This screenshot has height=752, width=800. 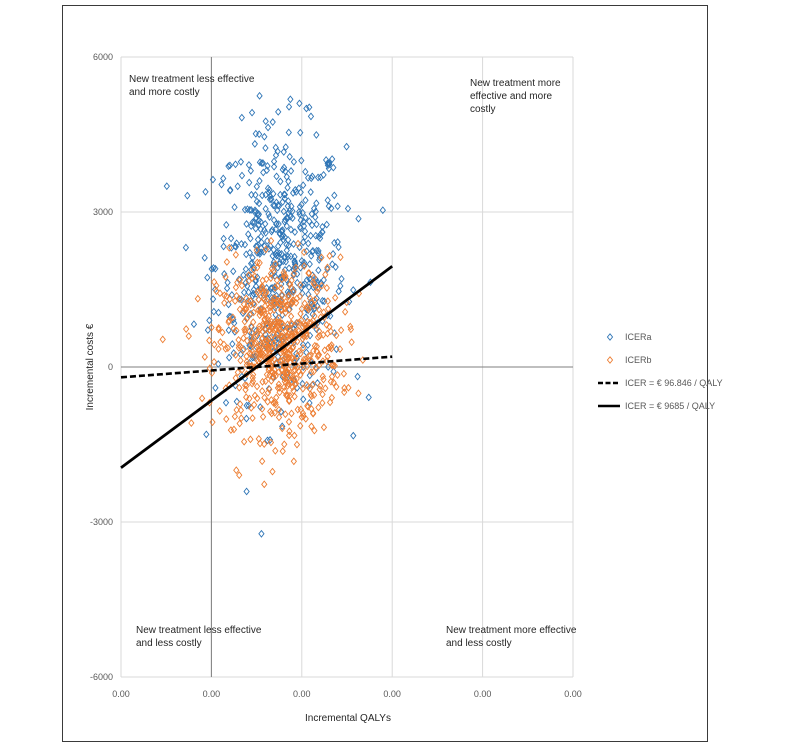 I want to click on y-tick-label: 0, so click(x=110, y=367).